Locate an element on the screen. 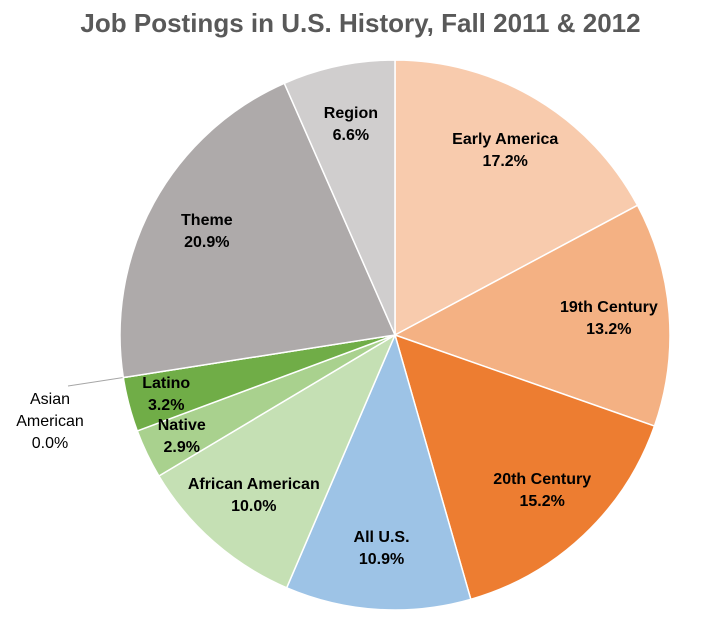 This screenshot has height=622, width=721. data-label: All U.S. 10.9% is located at coordinates (382, 549).